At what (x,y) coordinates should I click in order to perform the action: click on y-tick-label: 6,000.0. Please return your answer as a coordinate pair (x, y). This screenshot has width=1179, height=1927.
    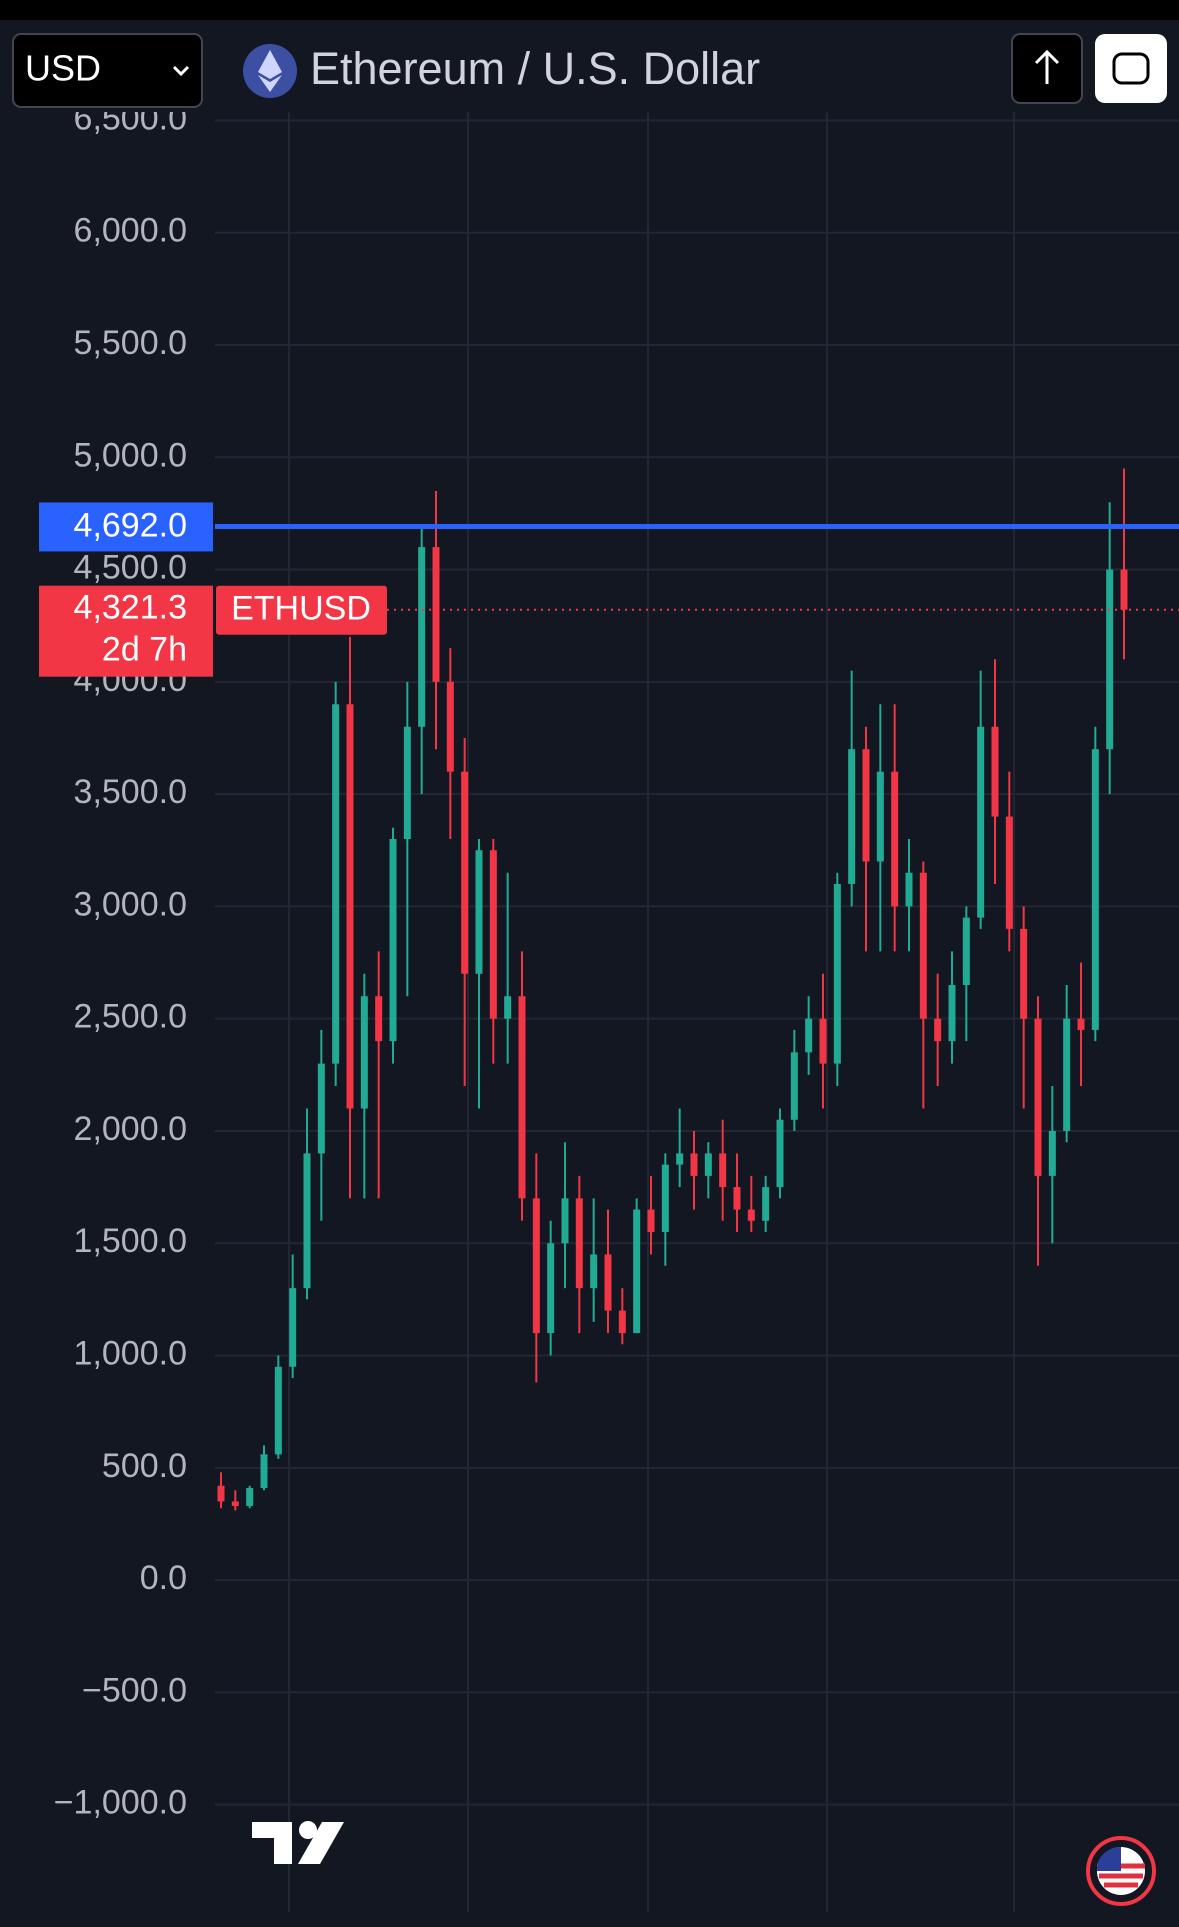
    Looking at the image, I should click on (130, 231).